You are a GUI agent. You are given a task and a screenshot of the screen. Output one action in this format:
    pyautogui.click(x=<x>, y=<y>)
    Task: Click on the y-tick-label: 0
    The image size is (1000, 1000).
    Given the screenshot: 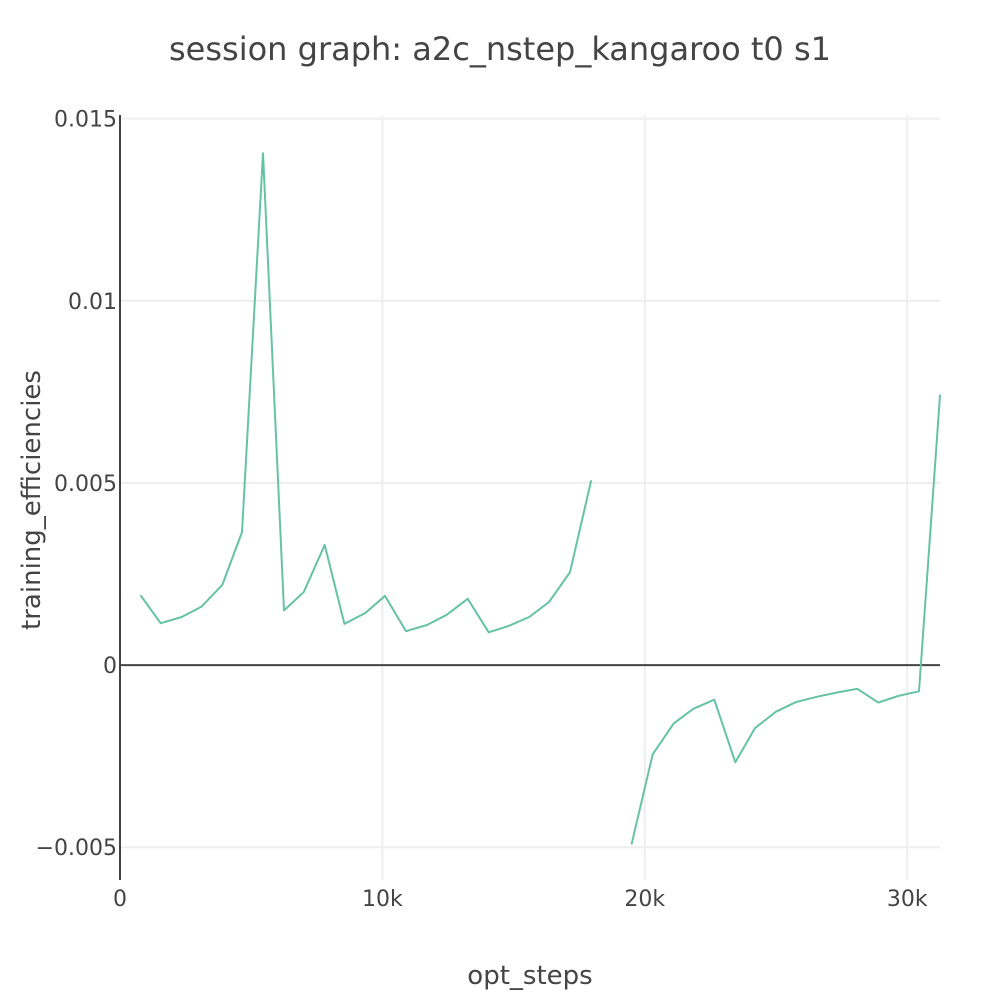 What is the action you would take?
    pyautogui.click(x=110, y=666)
    